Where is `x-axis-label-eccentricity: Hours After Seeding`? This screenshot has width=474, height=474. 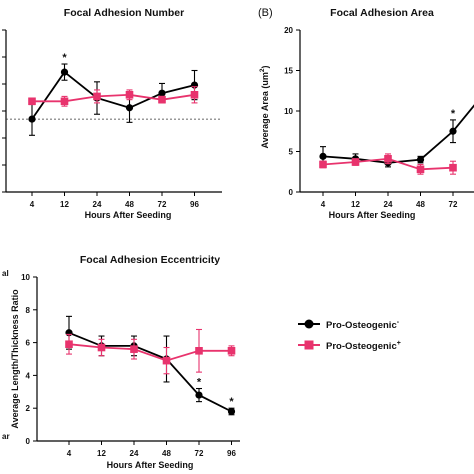 x-axis-label-eccentricity: Hours After Seeding is located at coordinates (150, 465).